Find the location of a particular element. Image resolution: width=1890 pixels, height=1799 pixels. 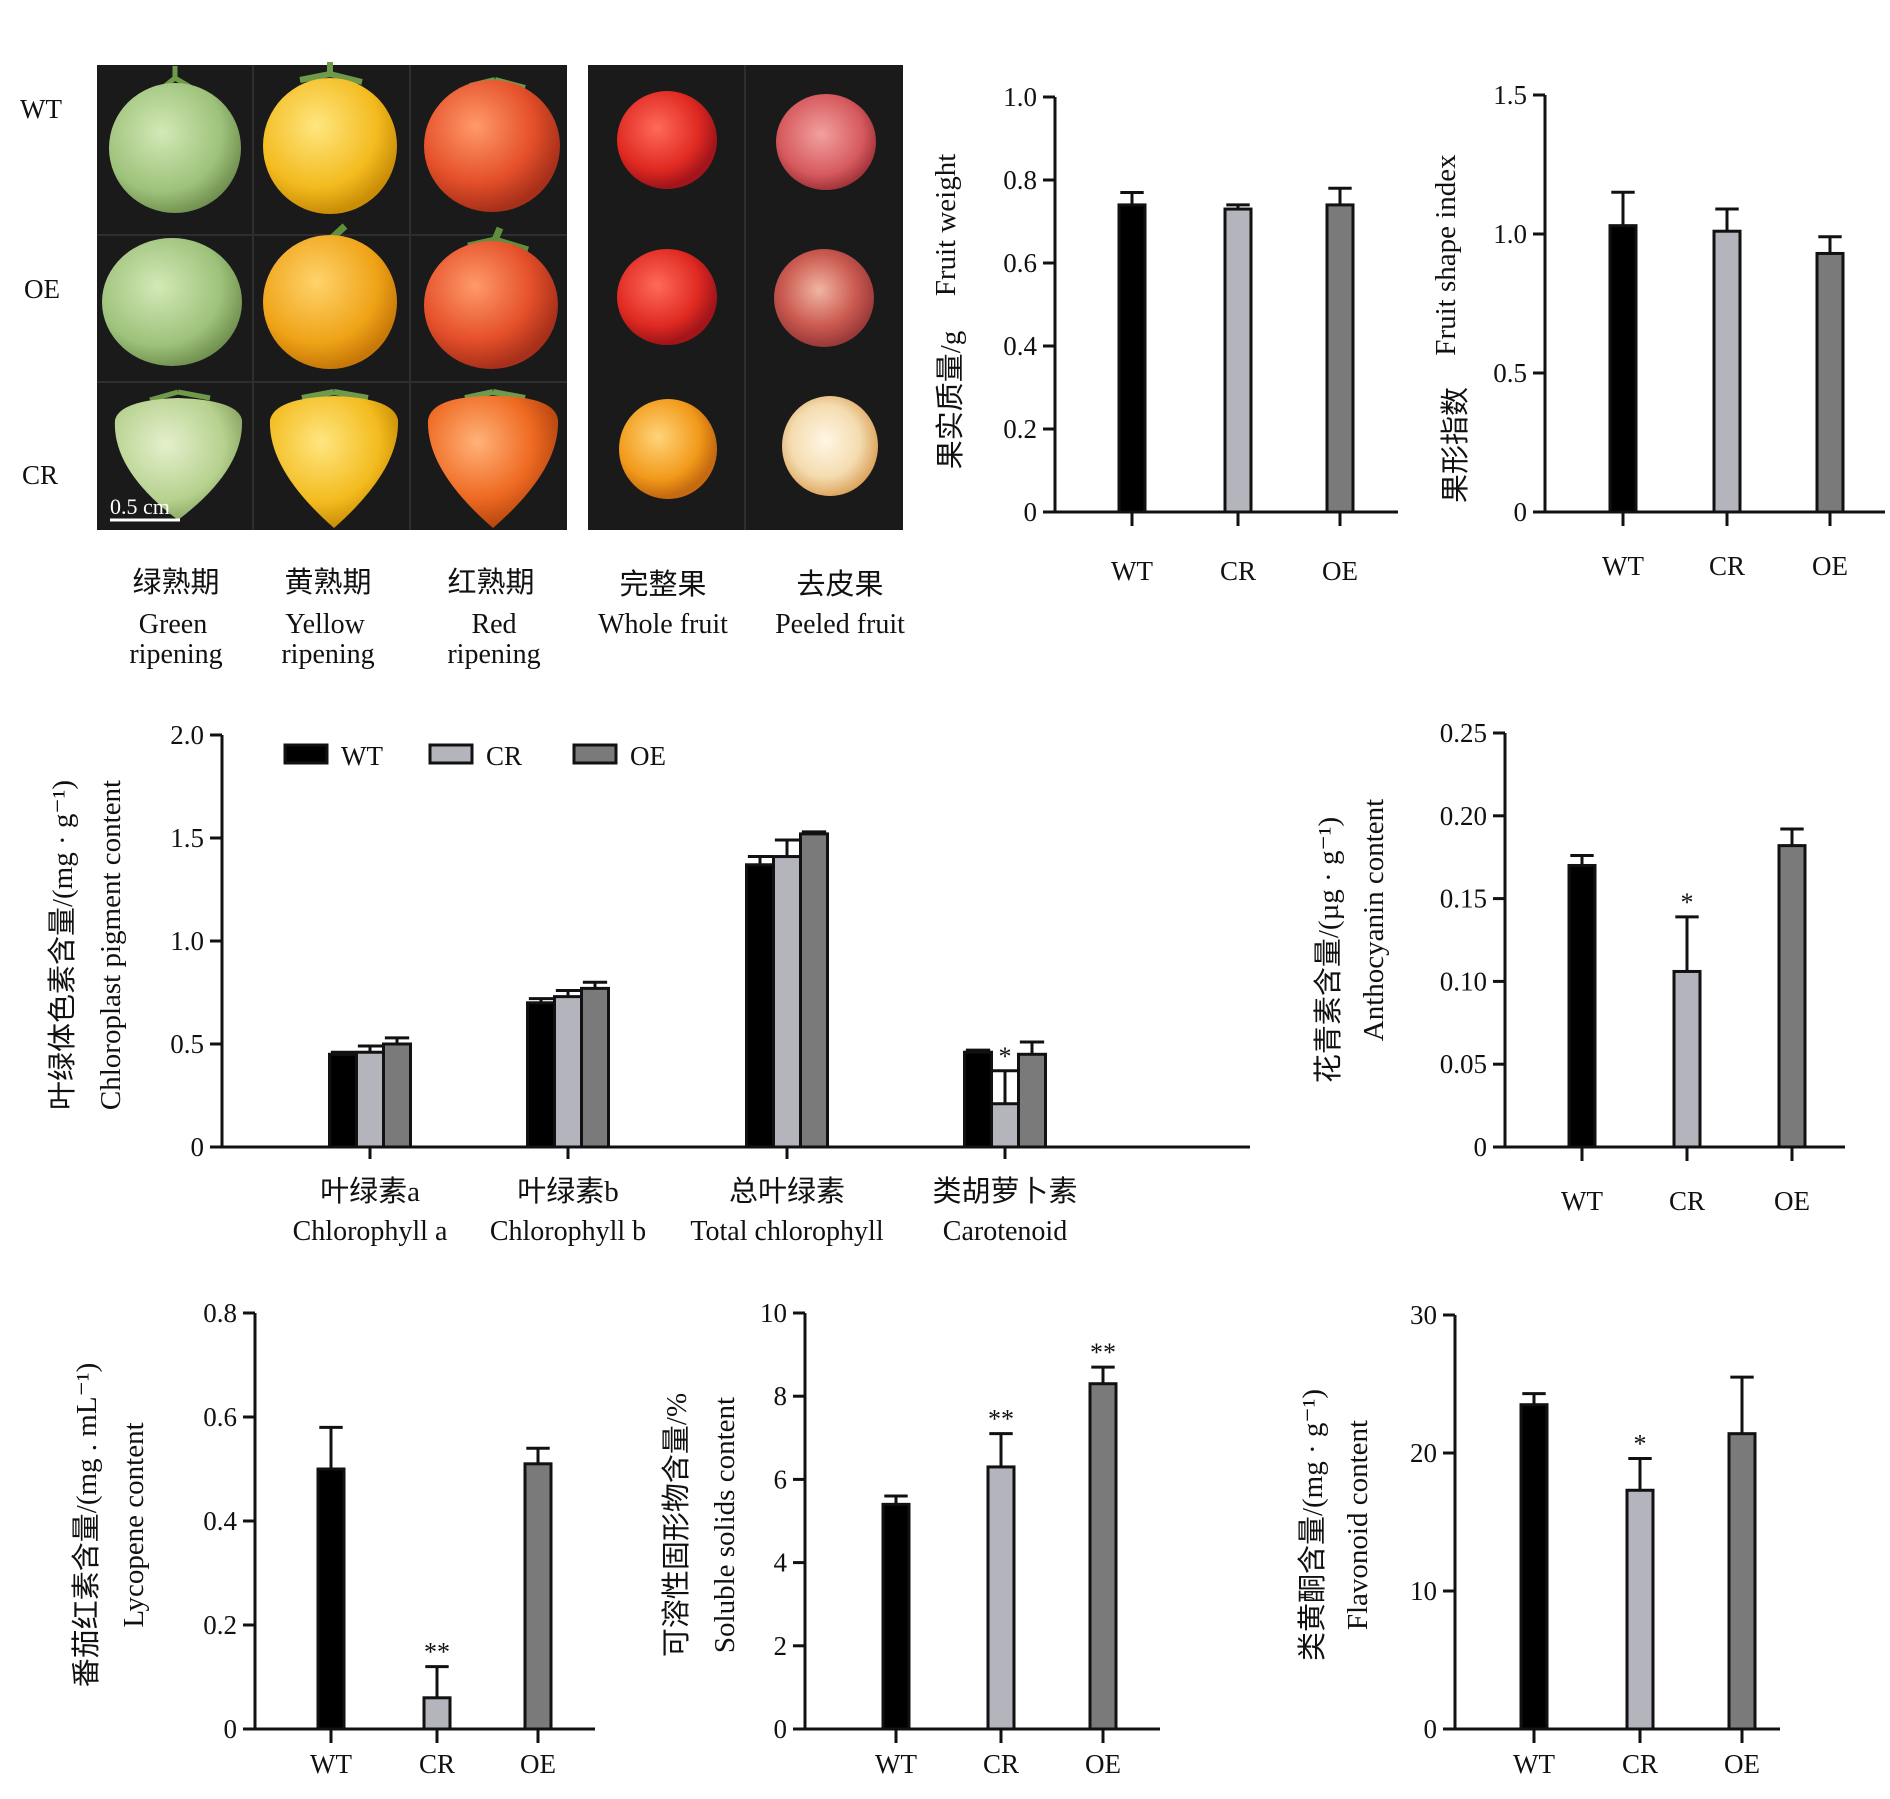

y-tick-label: 30 is located at coordinates (1423, 1315).